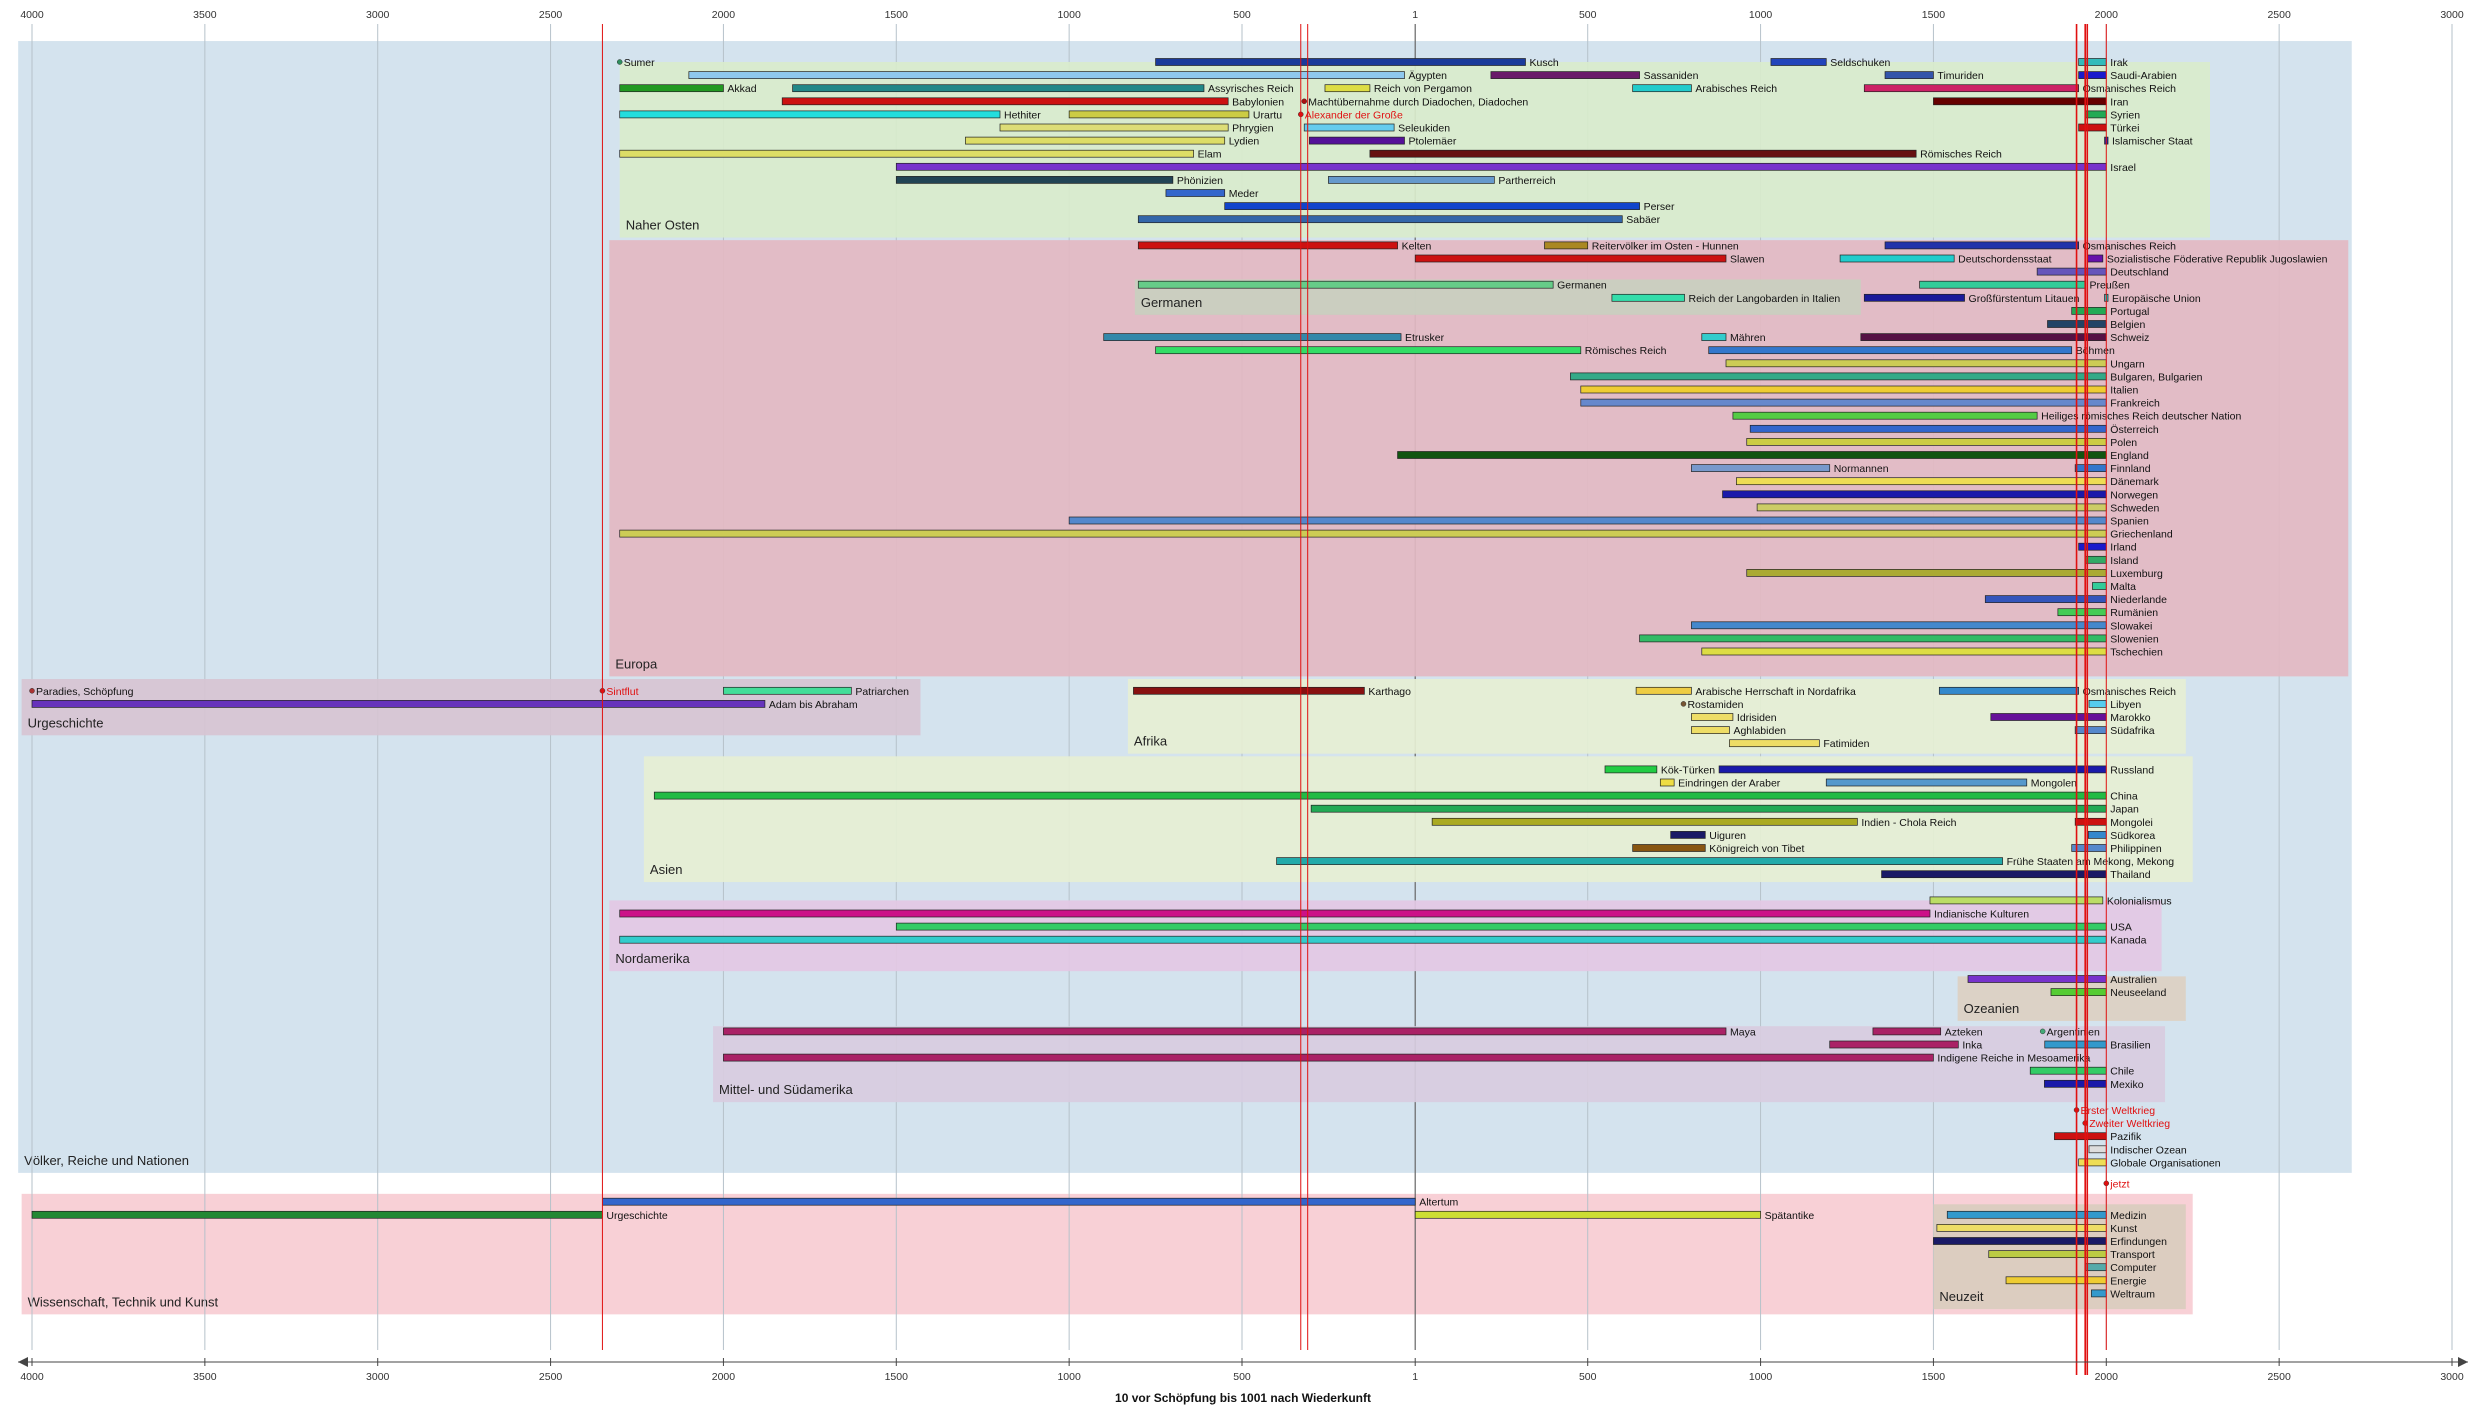 This screenshot has width=2486, height=1407. Describe the element at coordinates (1626, 351) in the screenshot. I see `bar-label: Römisches Reich` at that location.